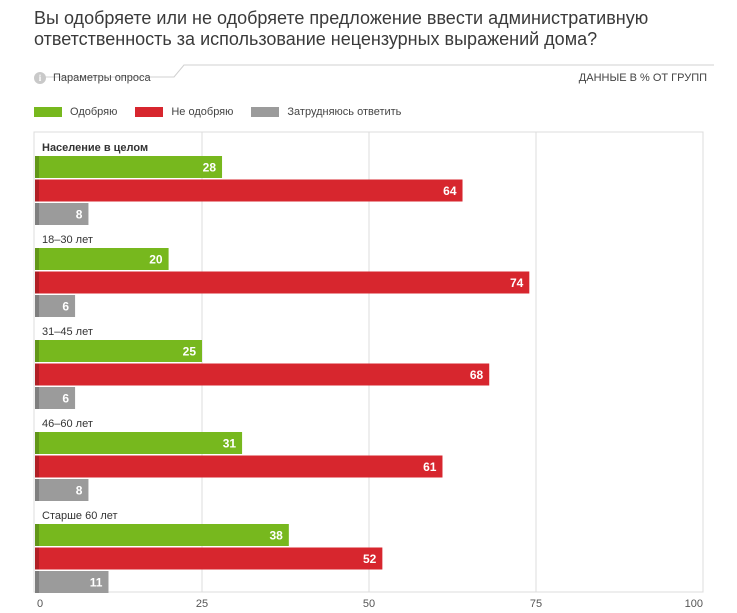 Image resolution: width=737 pixels, height=613 pixels. I want to click on units-label: ДАННЫЕ В % ОТ ГРУПП, so click(642, 78).